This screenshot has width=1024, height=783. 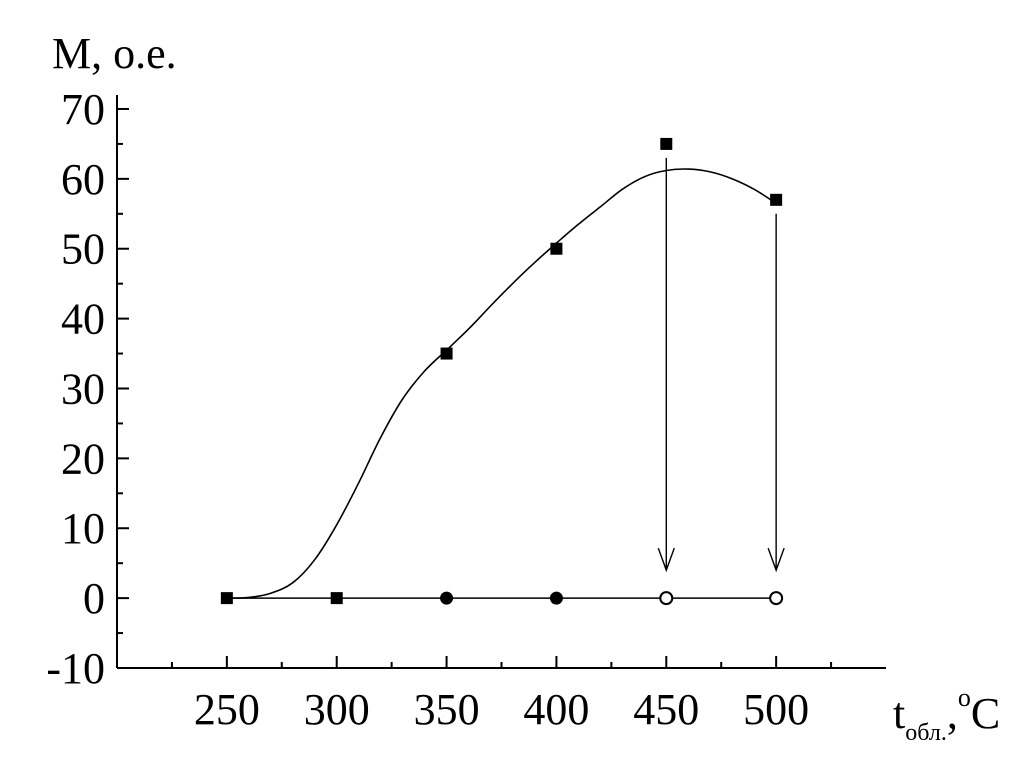 I want to click on x-axis-title-unit: C, so click(x=985, y=713).